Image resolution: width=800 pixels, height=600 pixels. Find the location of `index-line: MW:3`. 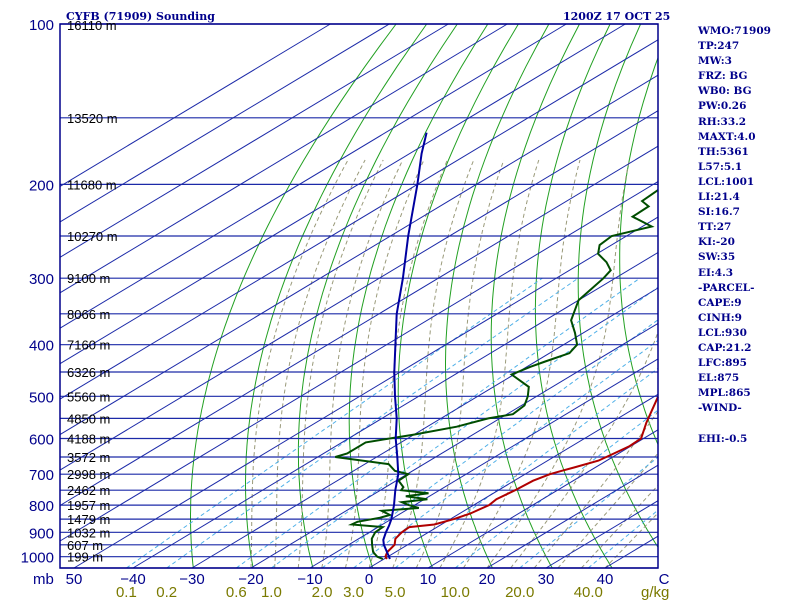

index-line: MW:3 is located at coordinates (715, 61).